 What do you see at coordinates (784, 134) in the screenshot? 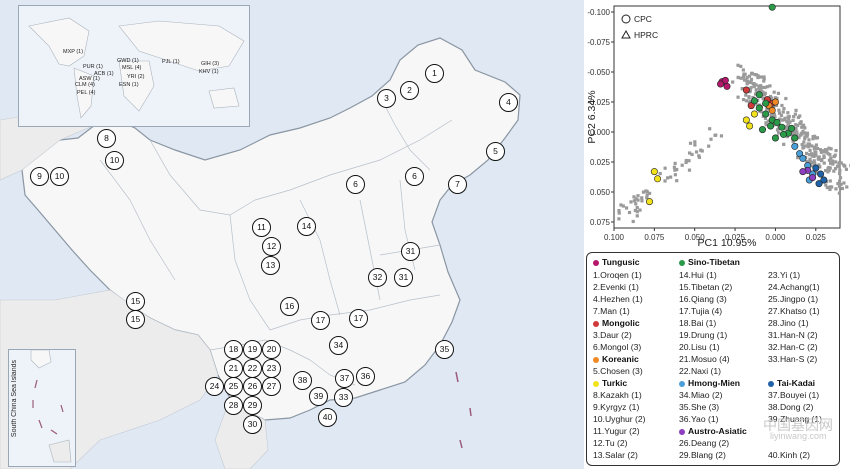
I see `cpc-point-sino-tibetan` at bounding box center [784, 134].